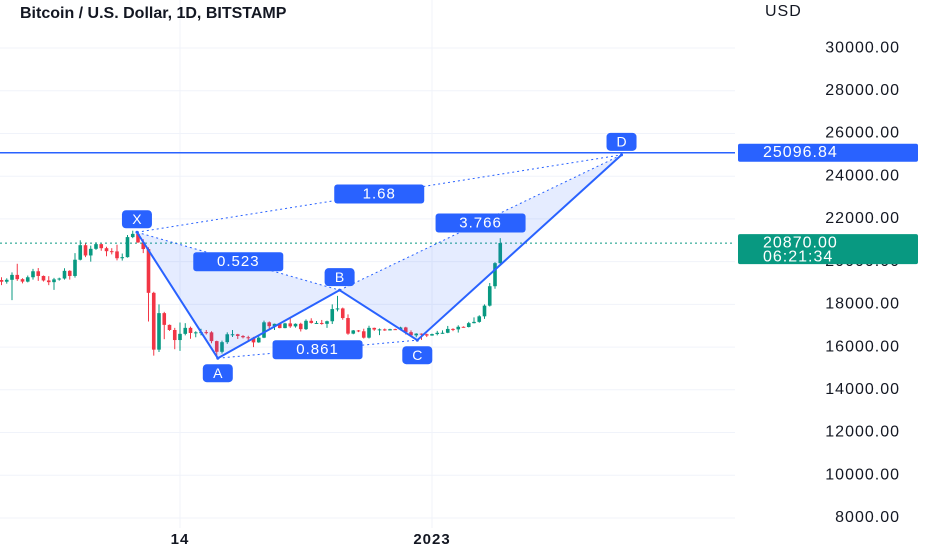 The height and width of the screenshot is (550, 932). What do you see at coordinates (862, 304) in the screenshot?
I see `y-tick-label: 18000.00` at bounding box center [862, 304].